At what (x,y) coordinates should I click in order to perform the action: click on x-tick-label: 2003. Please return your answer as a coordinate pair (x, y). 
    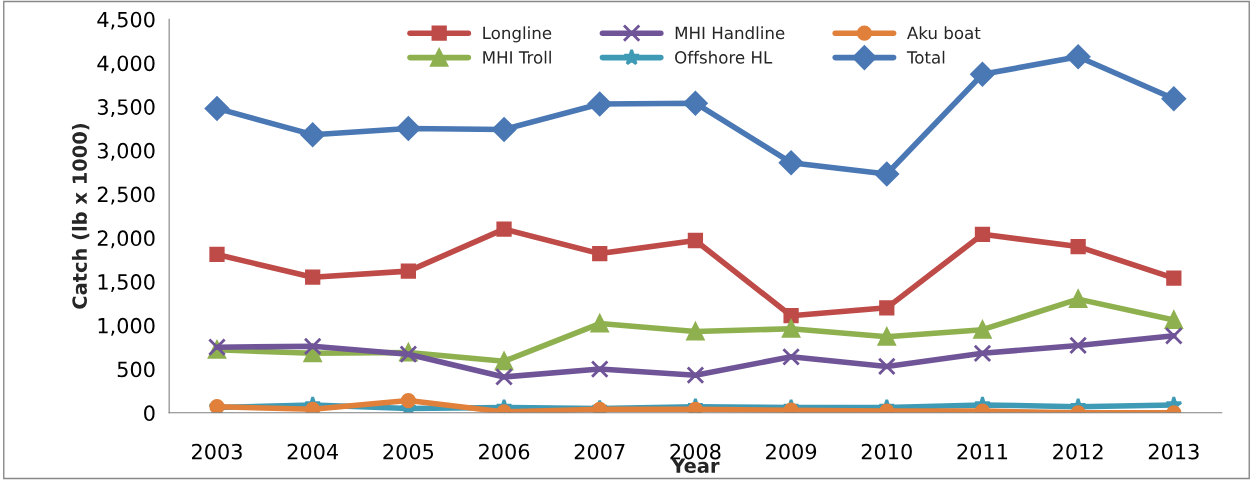
    Looking at the image, I should click on (217, 451).